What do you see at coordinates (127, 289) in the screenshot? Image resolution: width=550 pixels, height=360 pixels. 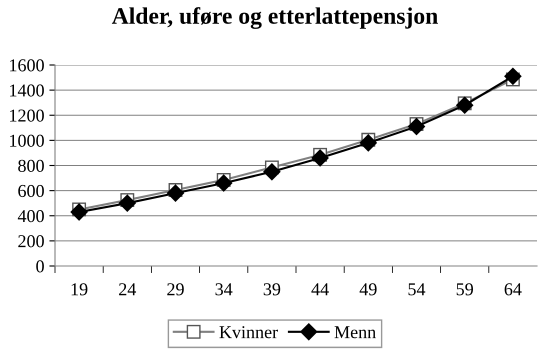 I see `x-tick-label: 24` at bounding box center [127, 289].